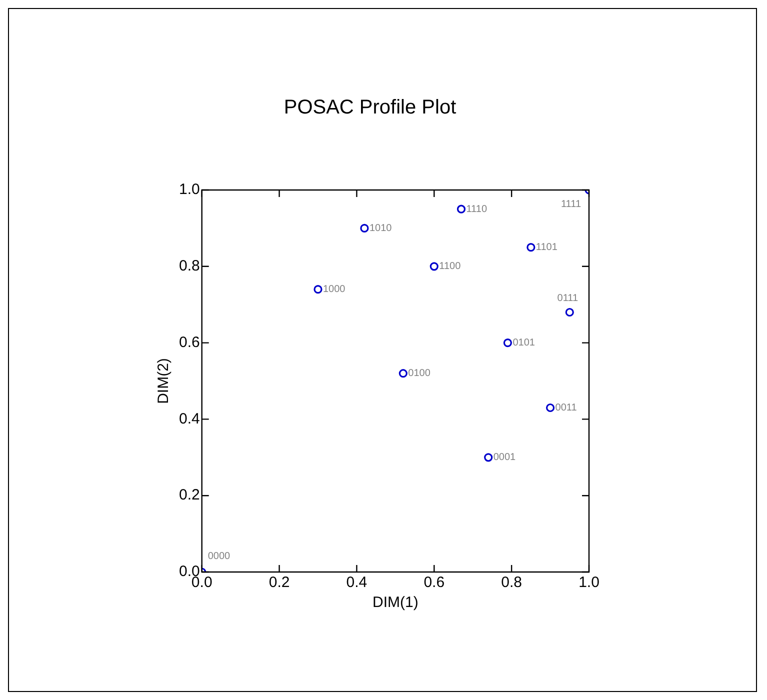 Image resolution: width=767 pixels, height=700 pixels. Describe the element at coordinates (334, 290) in the screenshot. I see `annotation: 1000` at that location.